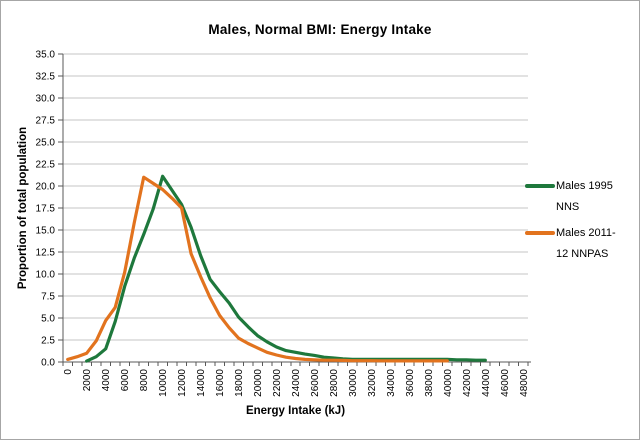 Image resolution: width=640 pixels, height=440 pixels. Describe the element at coordinates (582, 254) in the screenshot. I see `legend-label-line2: 12 NNPAS` at that location.